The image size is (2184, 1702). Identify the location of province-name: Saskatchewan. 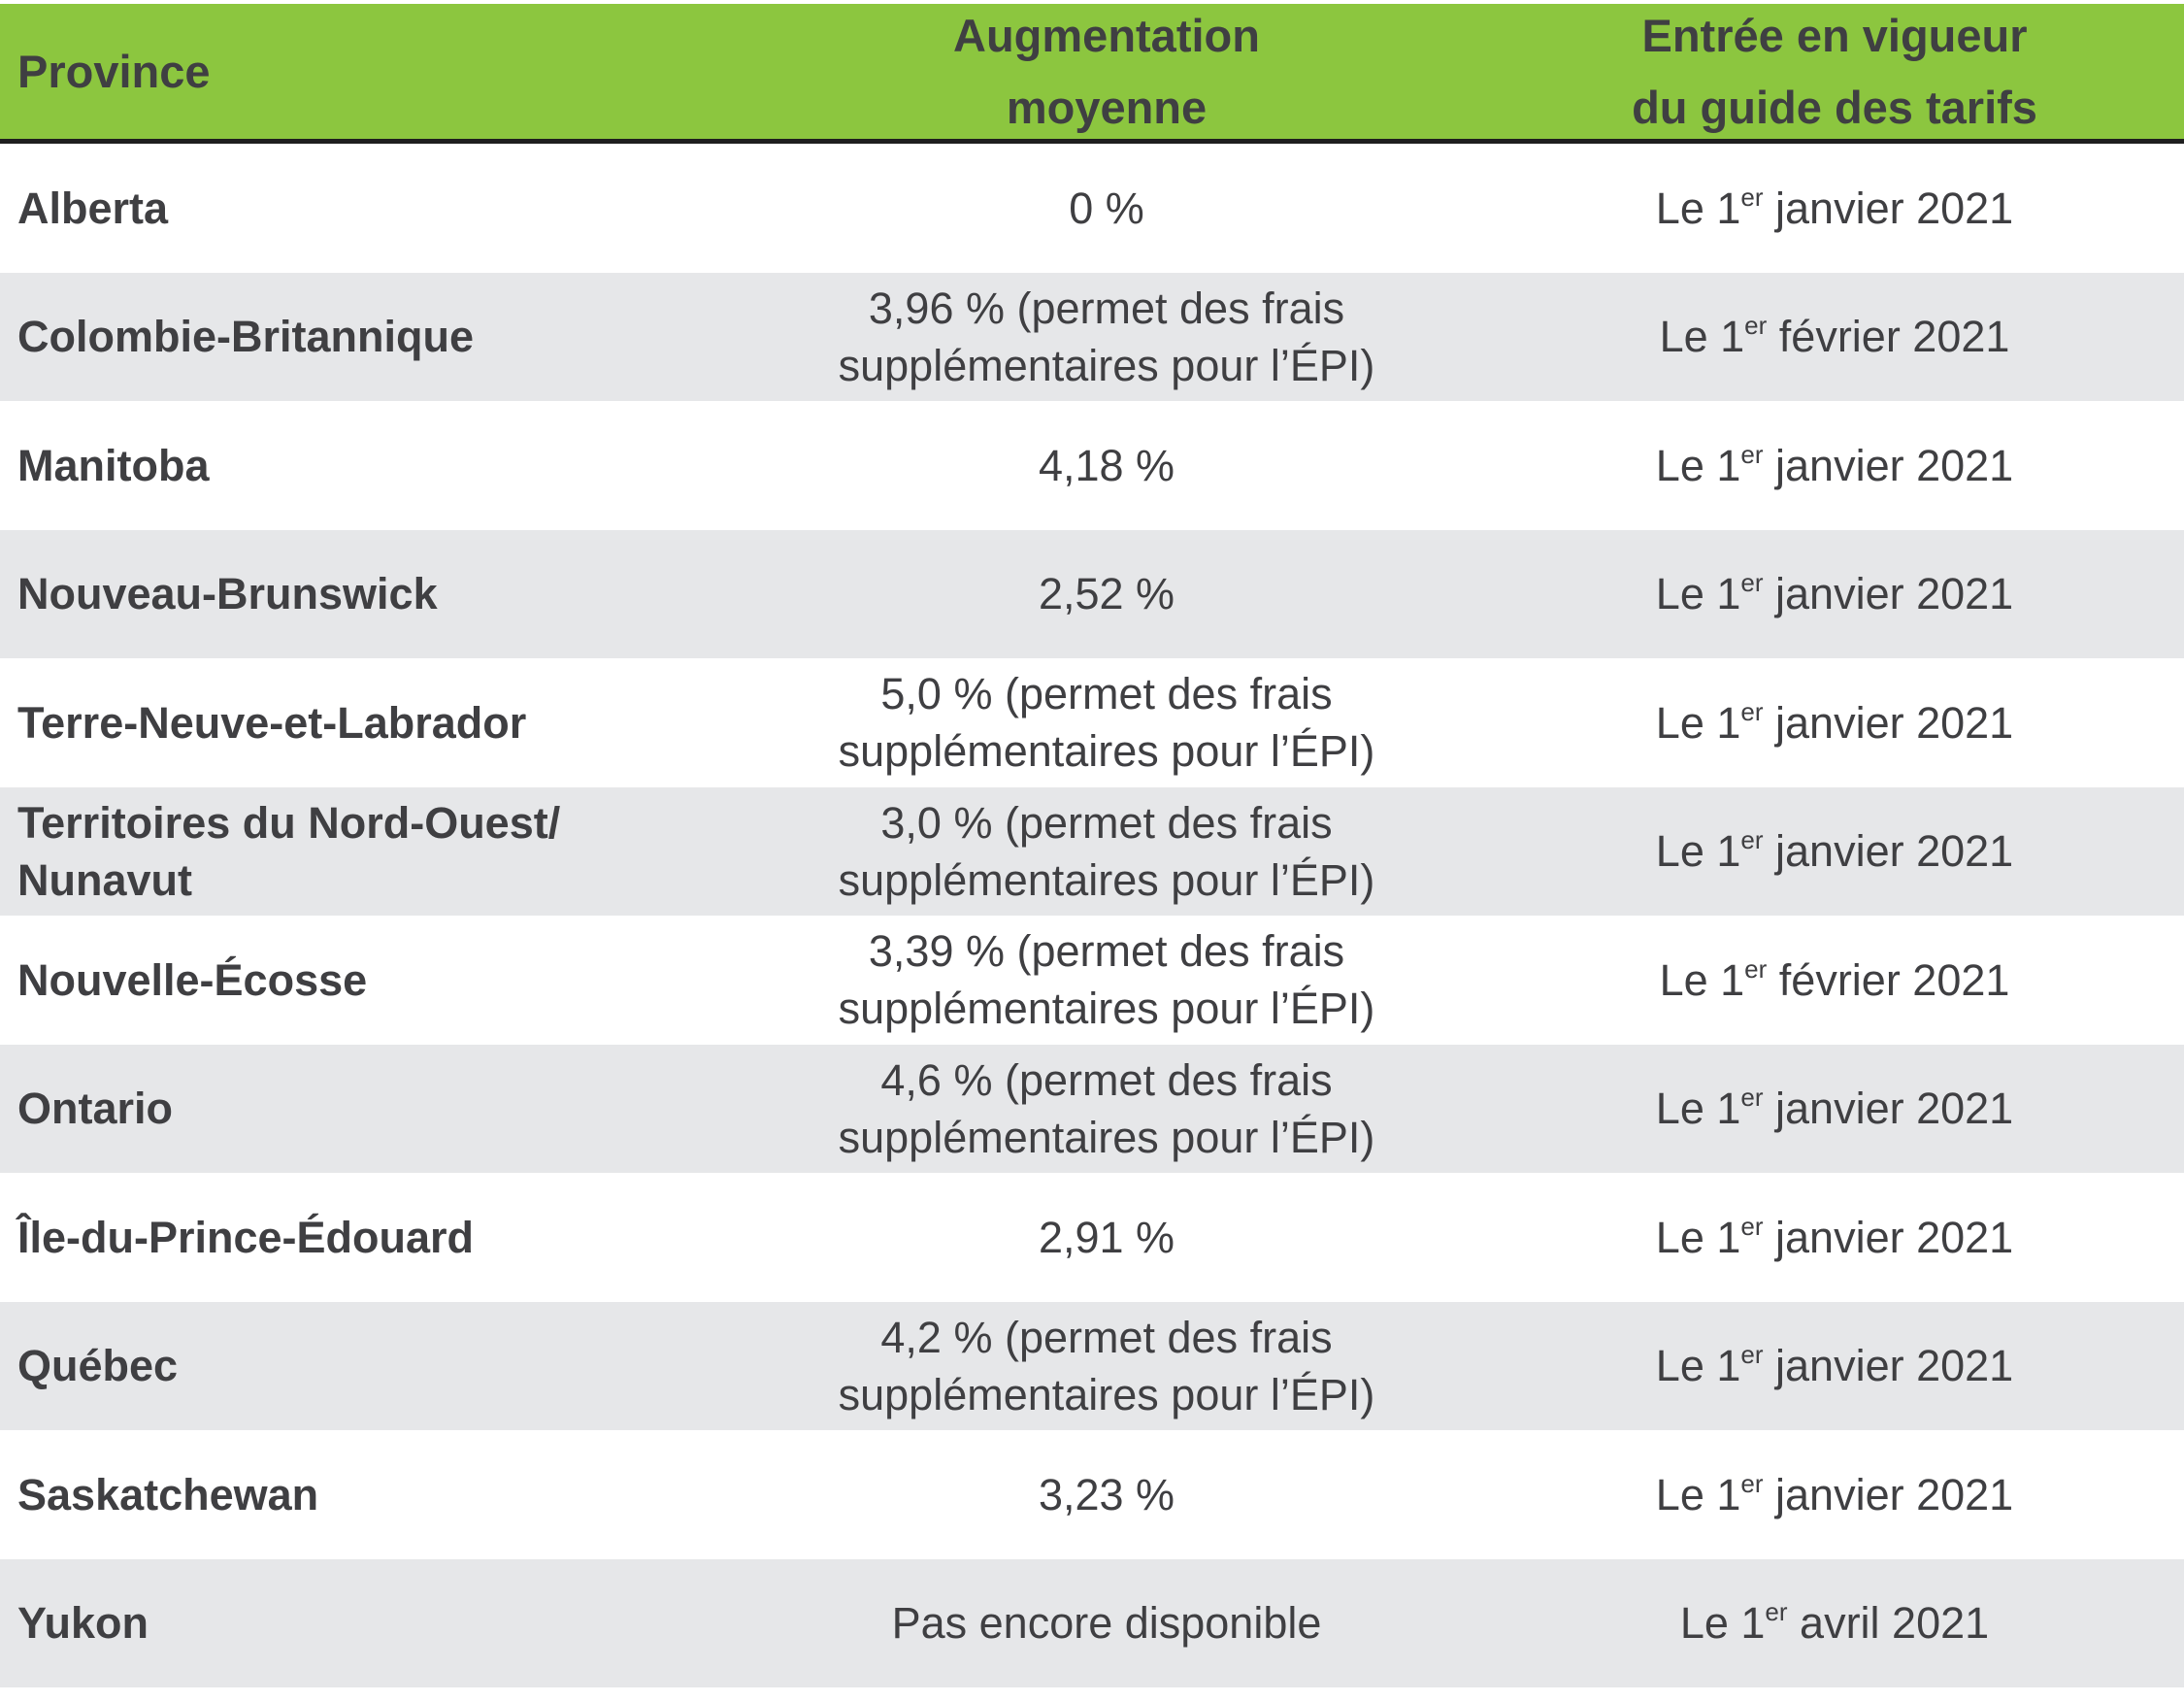
(168, 1494).